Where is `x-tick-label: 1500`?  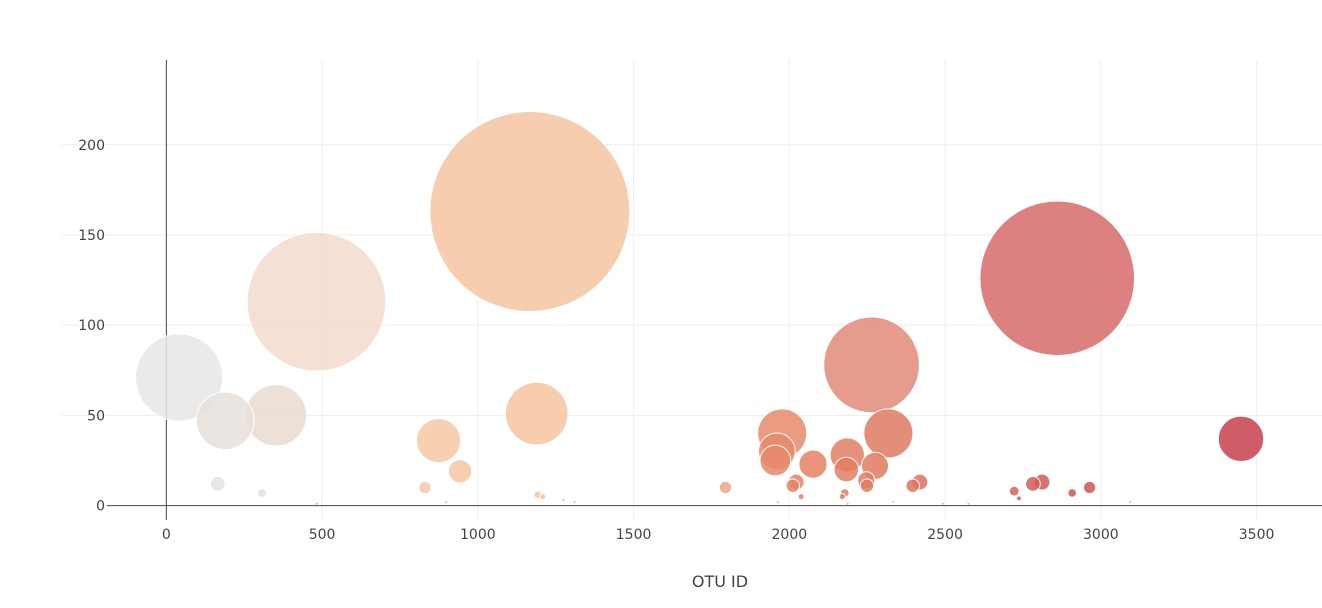
x-tick-label: 1500 is located at coordinates (634, 535).